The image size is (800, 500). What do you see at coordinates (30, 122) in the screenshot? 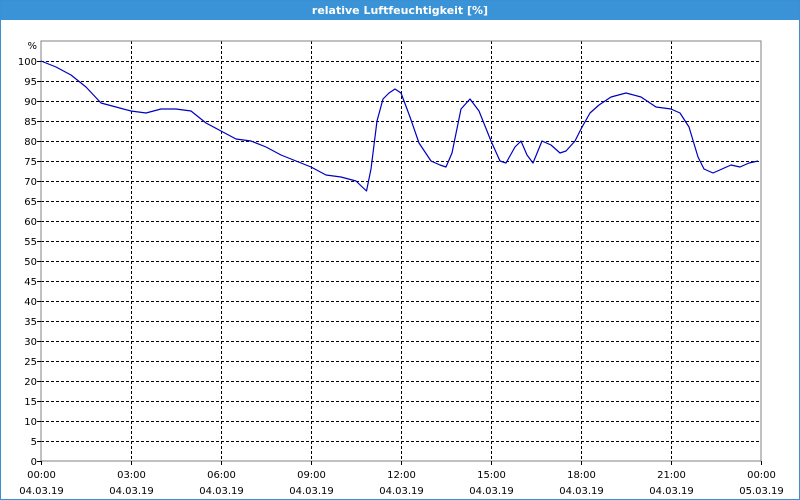
I see `y-tick-label: 85` at bounding box center [30, 122].